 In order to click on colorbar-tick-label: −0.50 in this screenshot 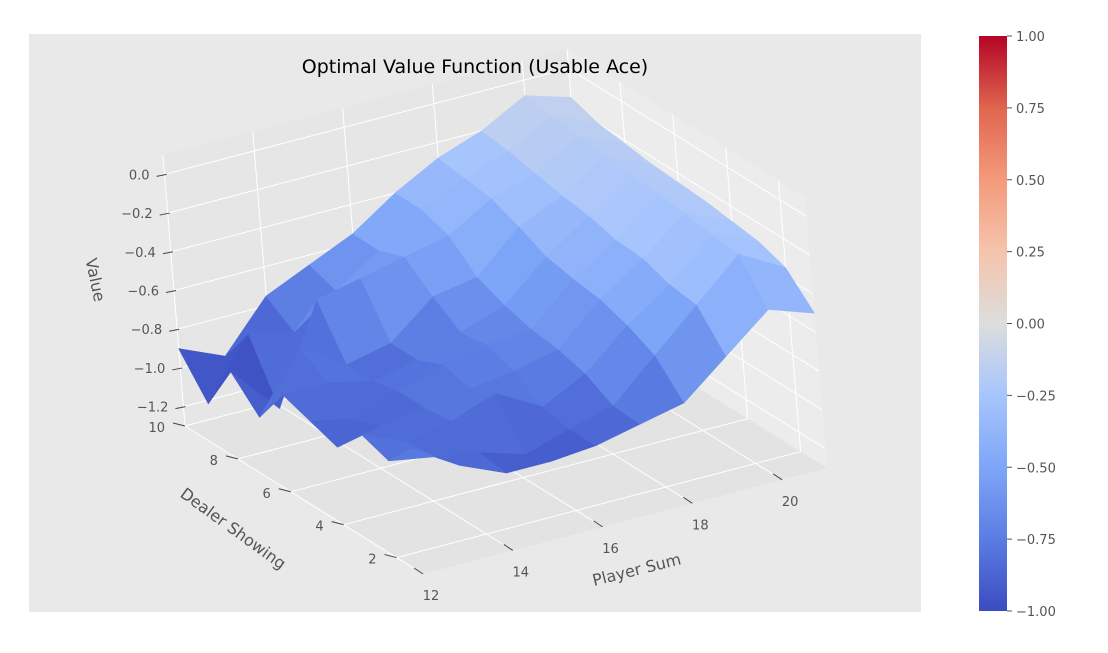, I will do `click(1036, 468)`.